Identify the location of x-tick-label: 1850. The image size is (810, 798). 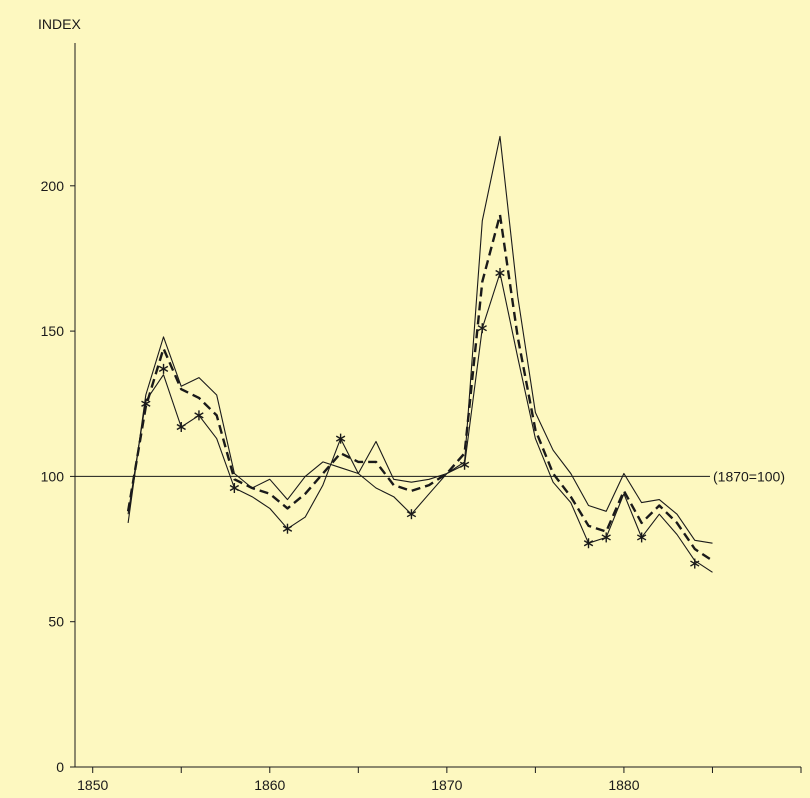
(92, 785).